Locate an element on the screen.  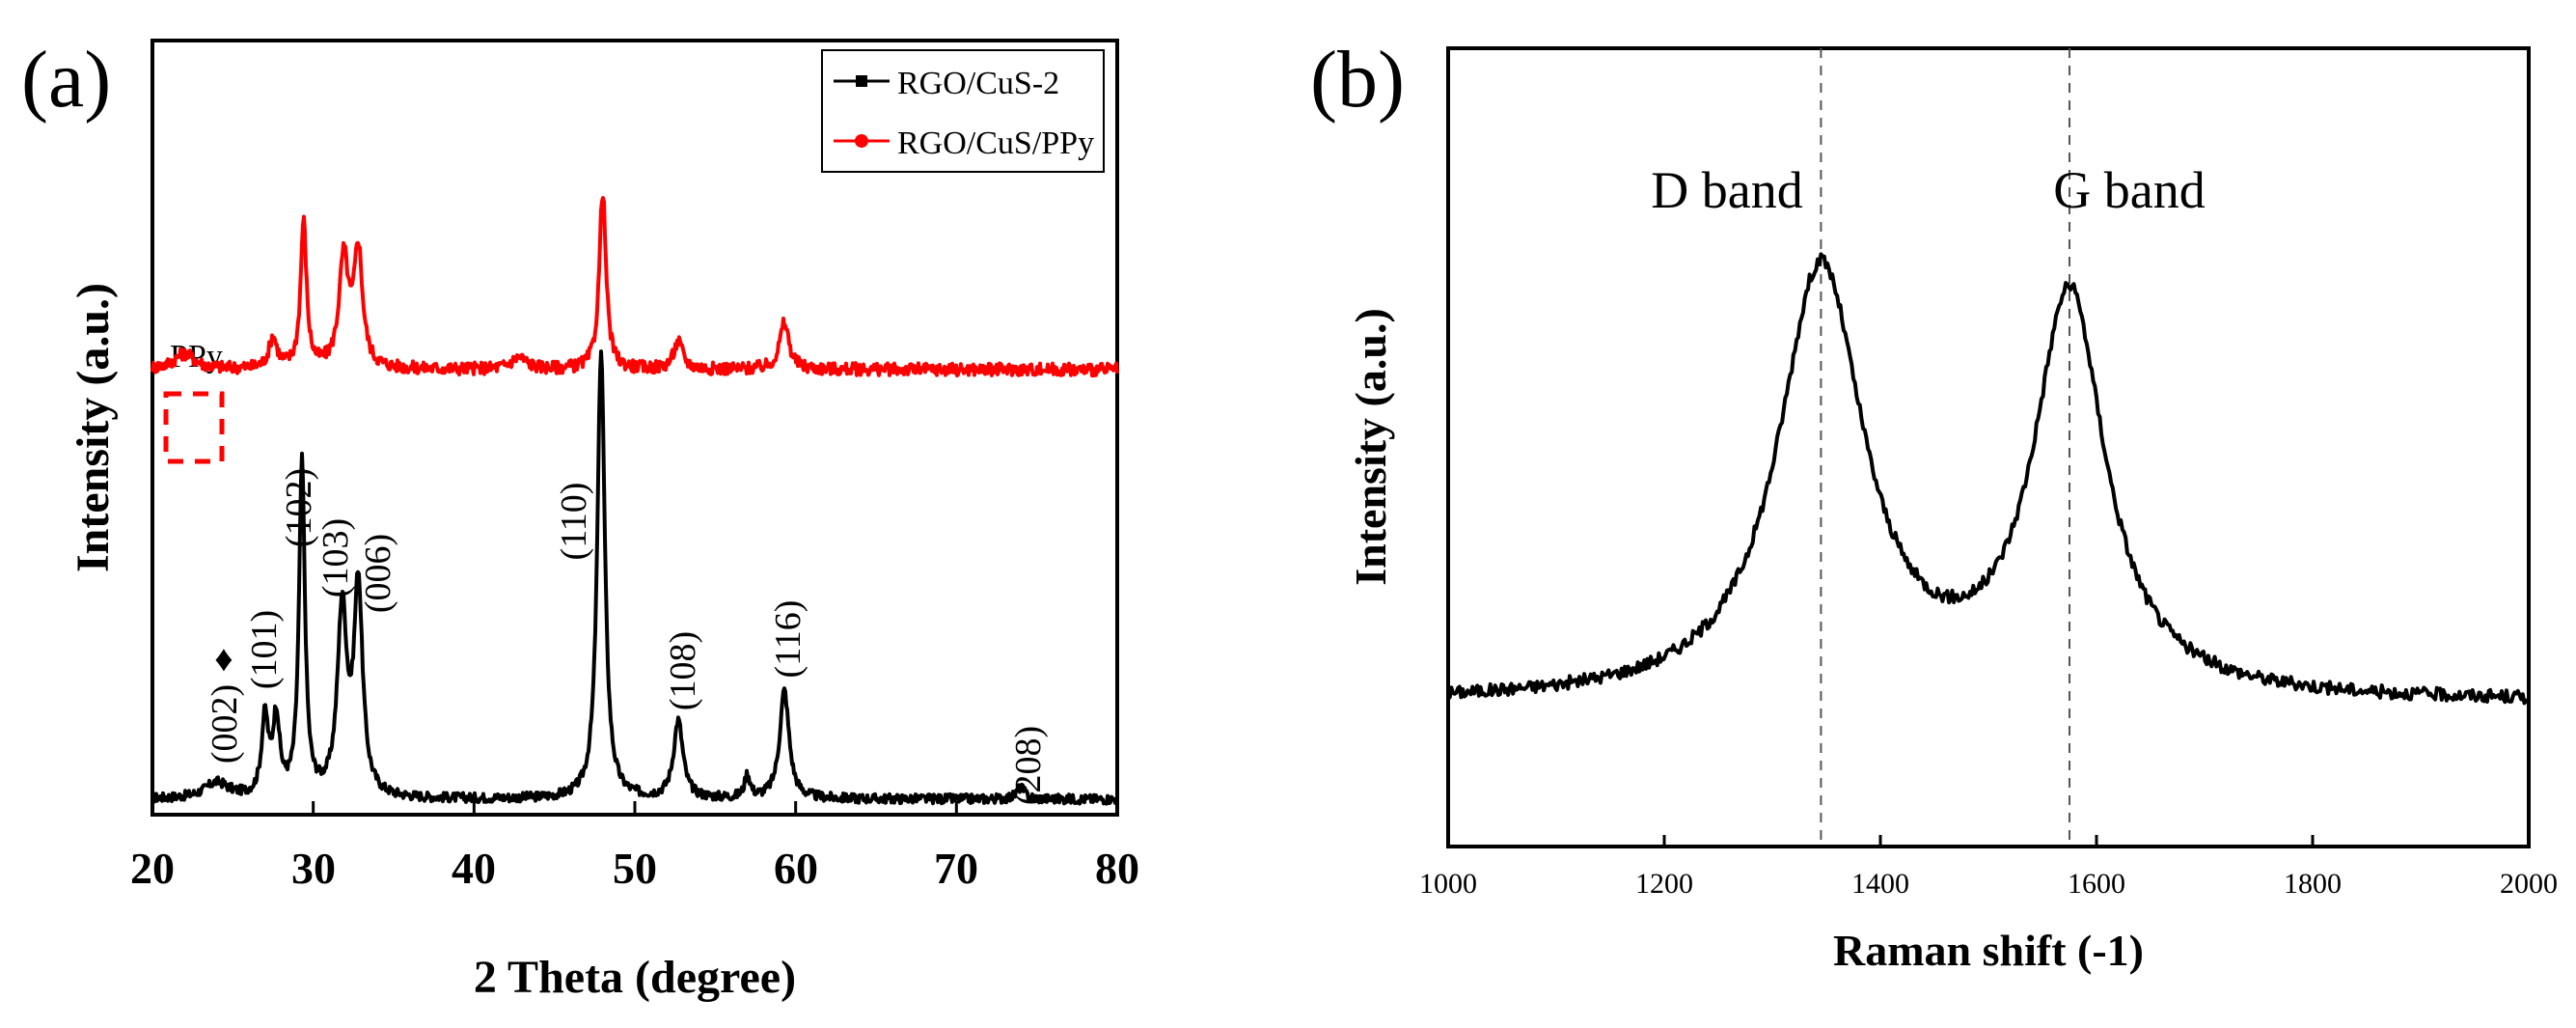
peak-label-110: (110) is located at coordinates (574, 522).